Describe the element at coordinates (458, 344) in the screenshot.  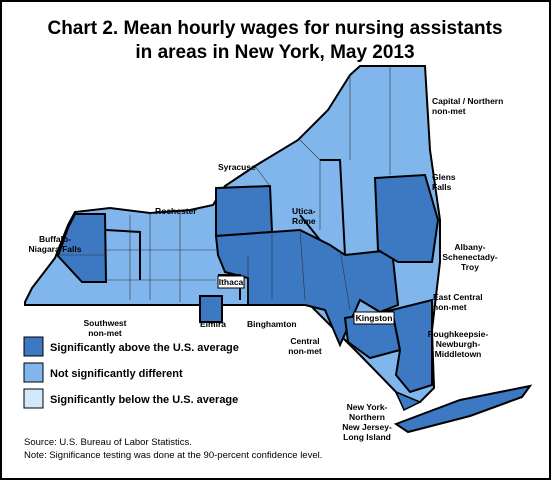
I see `area-label: Newburgh-` at that location.